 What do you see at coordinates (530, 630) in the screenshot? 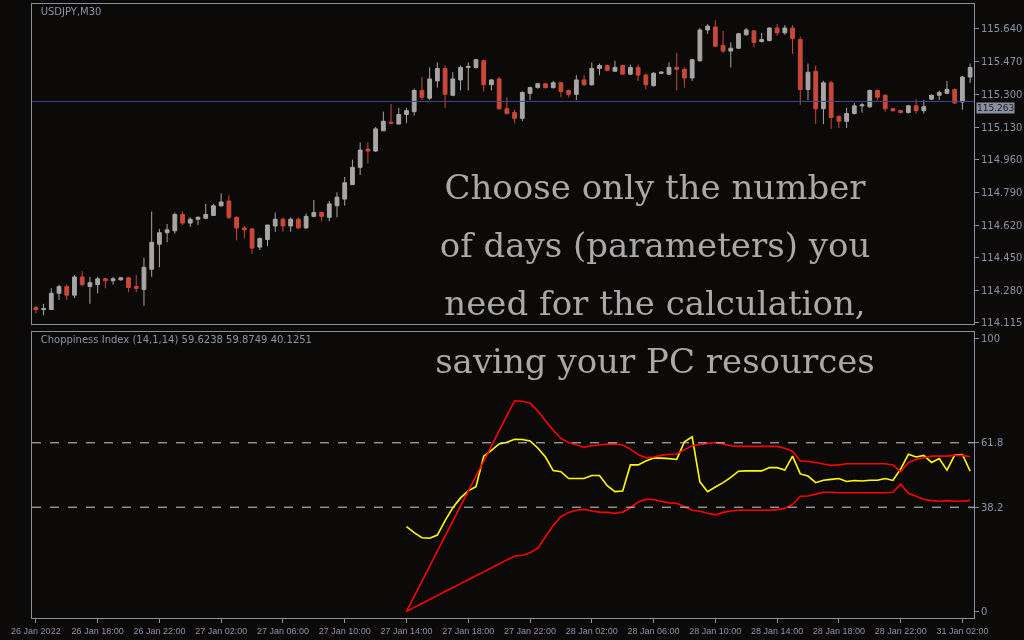
I see `x-tick-label: 27 Jan 22:00` at bounding box center [530, 630].